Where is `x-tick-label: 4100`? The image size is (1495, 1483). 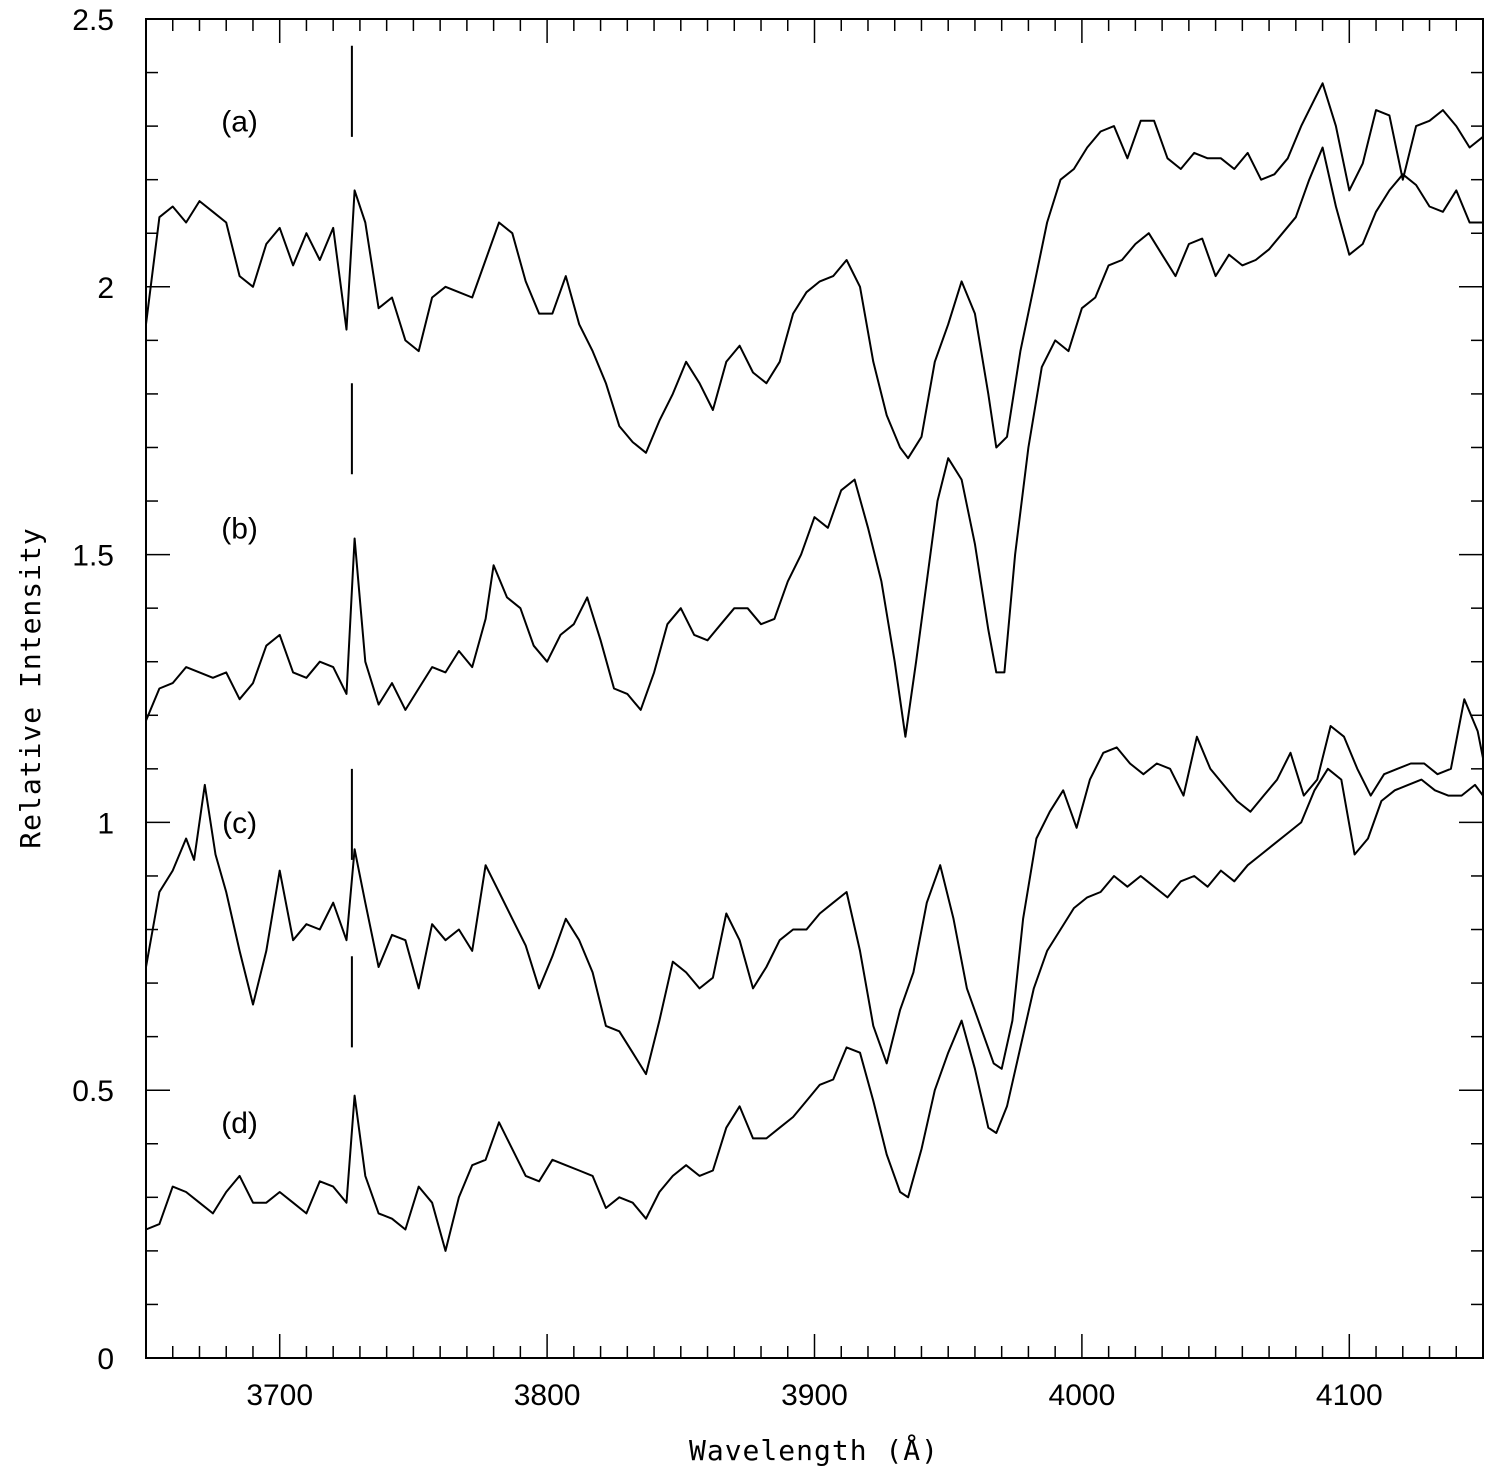
x-tick-label: 4100 is located at coordinates (1349, 1395).